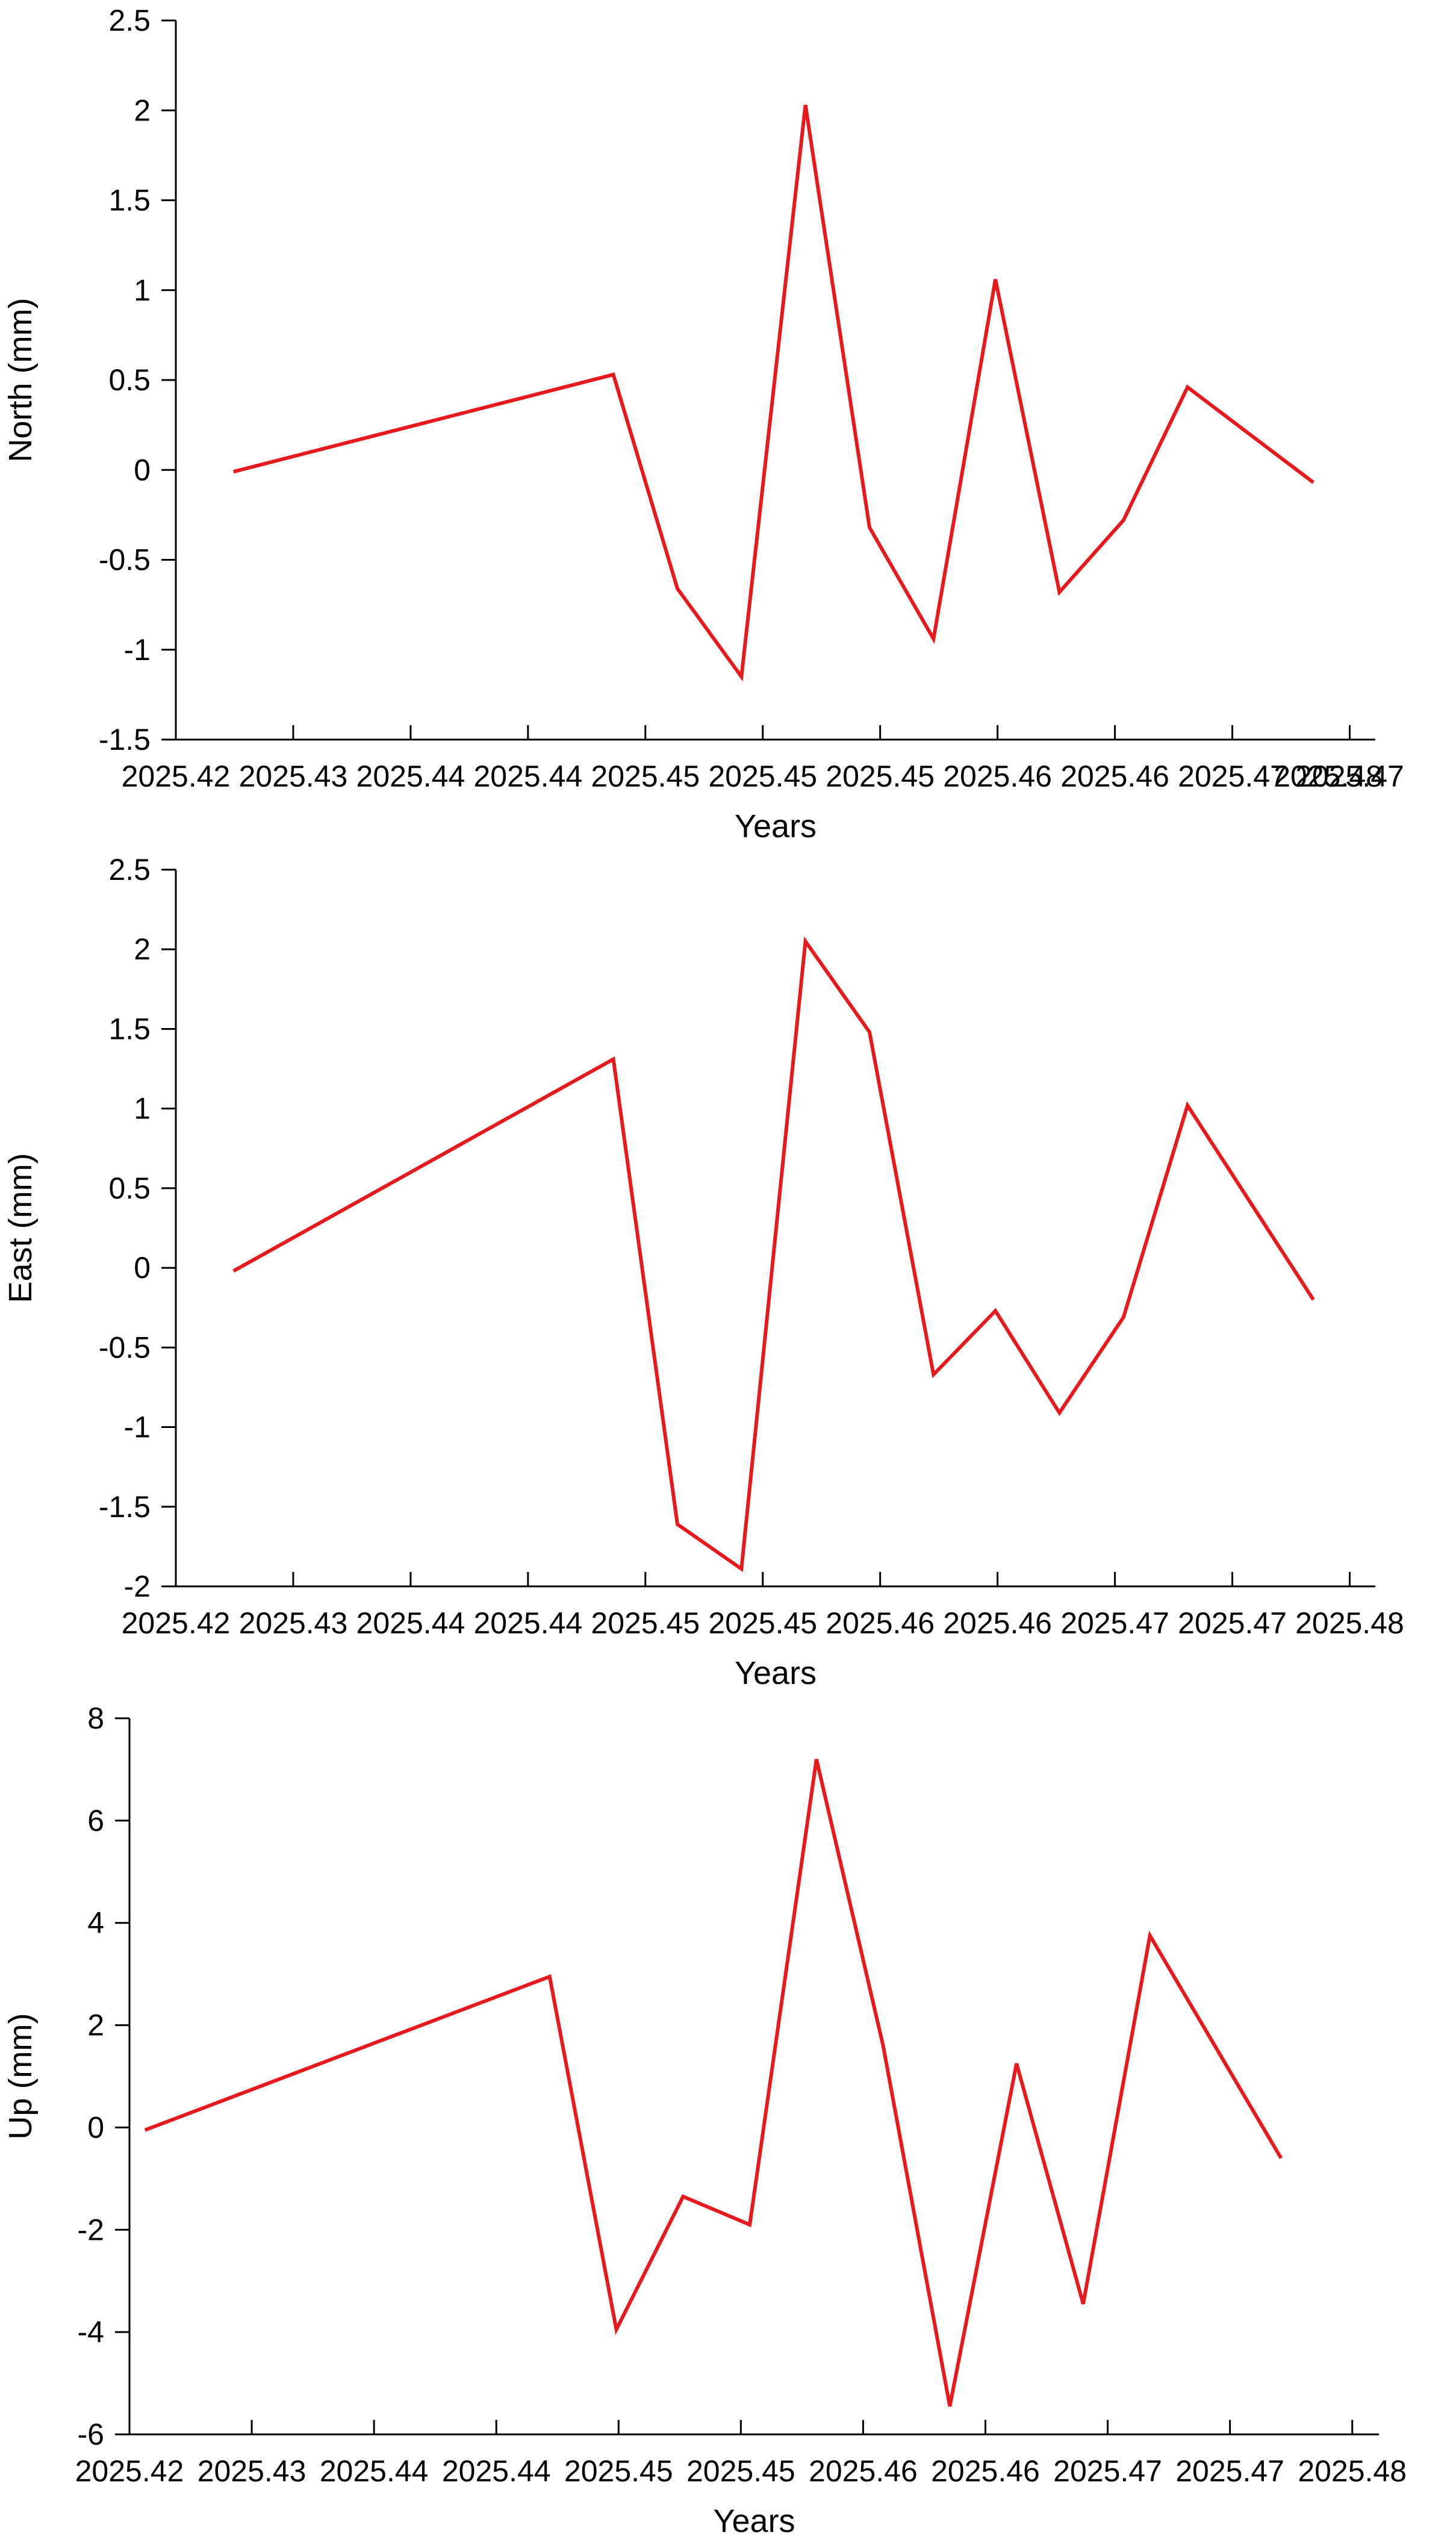  What do you see at coordinates (91, 2332) in the screenshot?
I see `y-tick-label: -4` at bounding box center [91, 2332].